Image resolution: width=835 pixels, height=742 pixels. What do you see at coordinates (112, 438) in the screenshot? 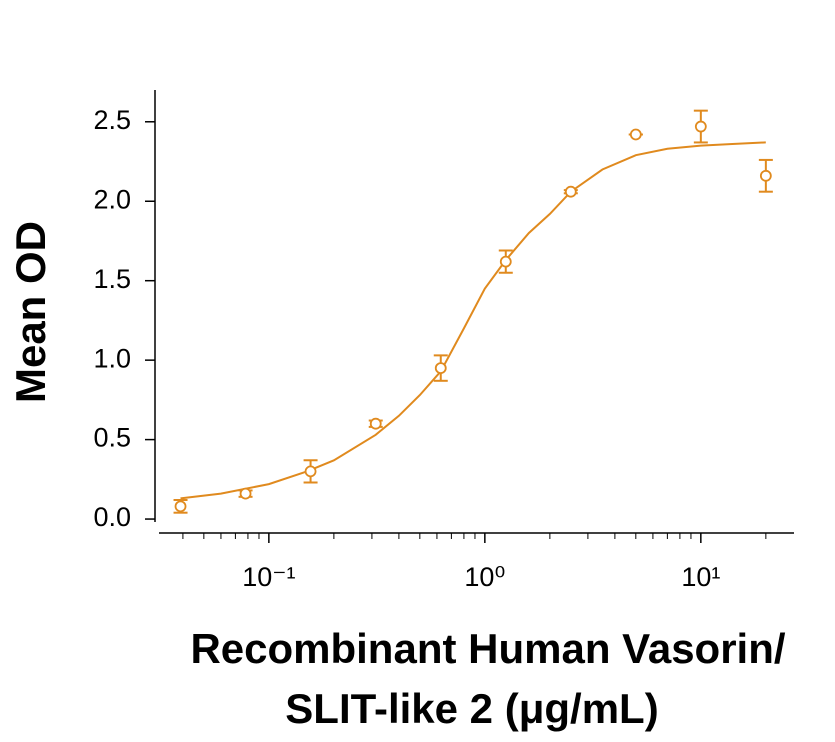
I see `y-tick-label: 0.5` at bounding box center [112, 438].